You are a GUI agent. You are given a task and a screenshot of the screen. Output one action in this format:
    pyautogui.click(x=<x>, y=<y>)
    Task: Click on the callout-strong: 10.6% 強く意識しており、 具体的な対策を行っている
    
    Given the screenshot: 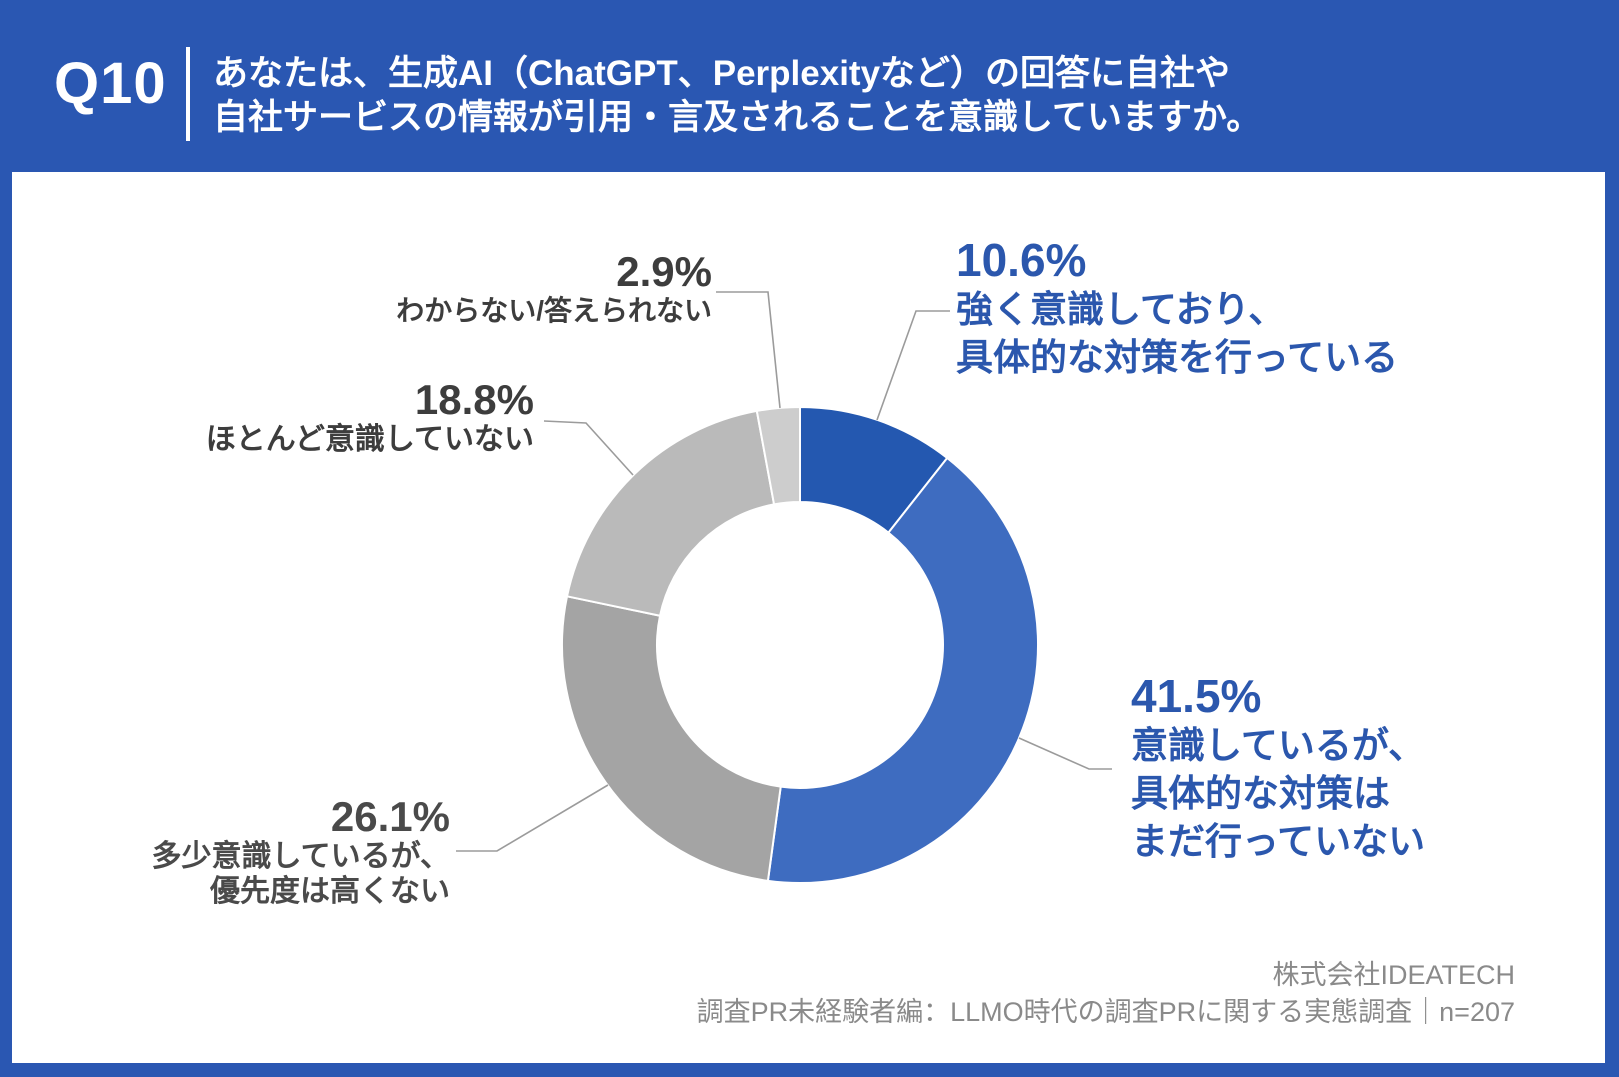 What is the action you would take?
    pyautogui.click(x=1177, y=308)
    